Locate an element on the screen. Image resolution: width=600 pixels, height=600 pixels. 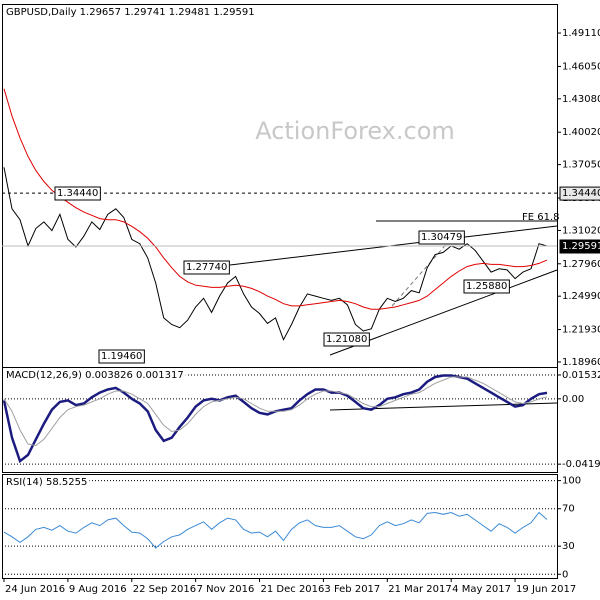
y-tick-label: 1.31020 is located at coordinates (581, 230).